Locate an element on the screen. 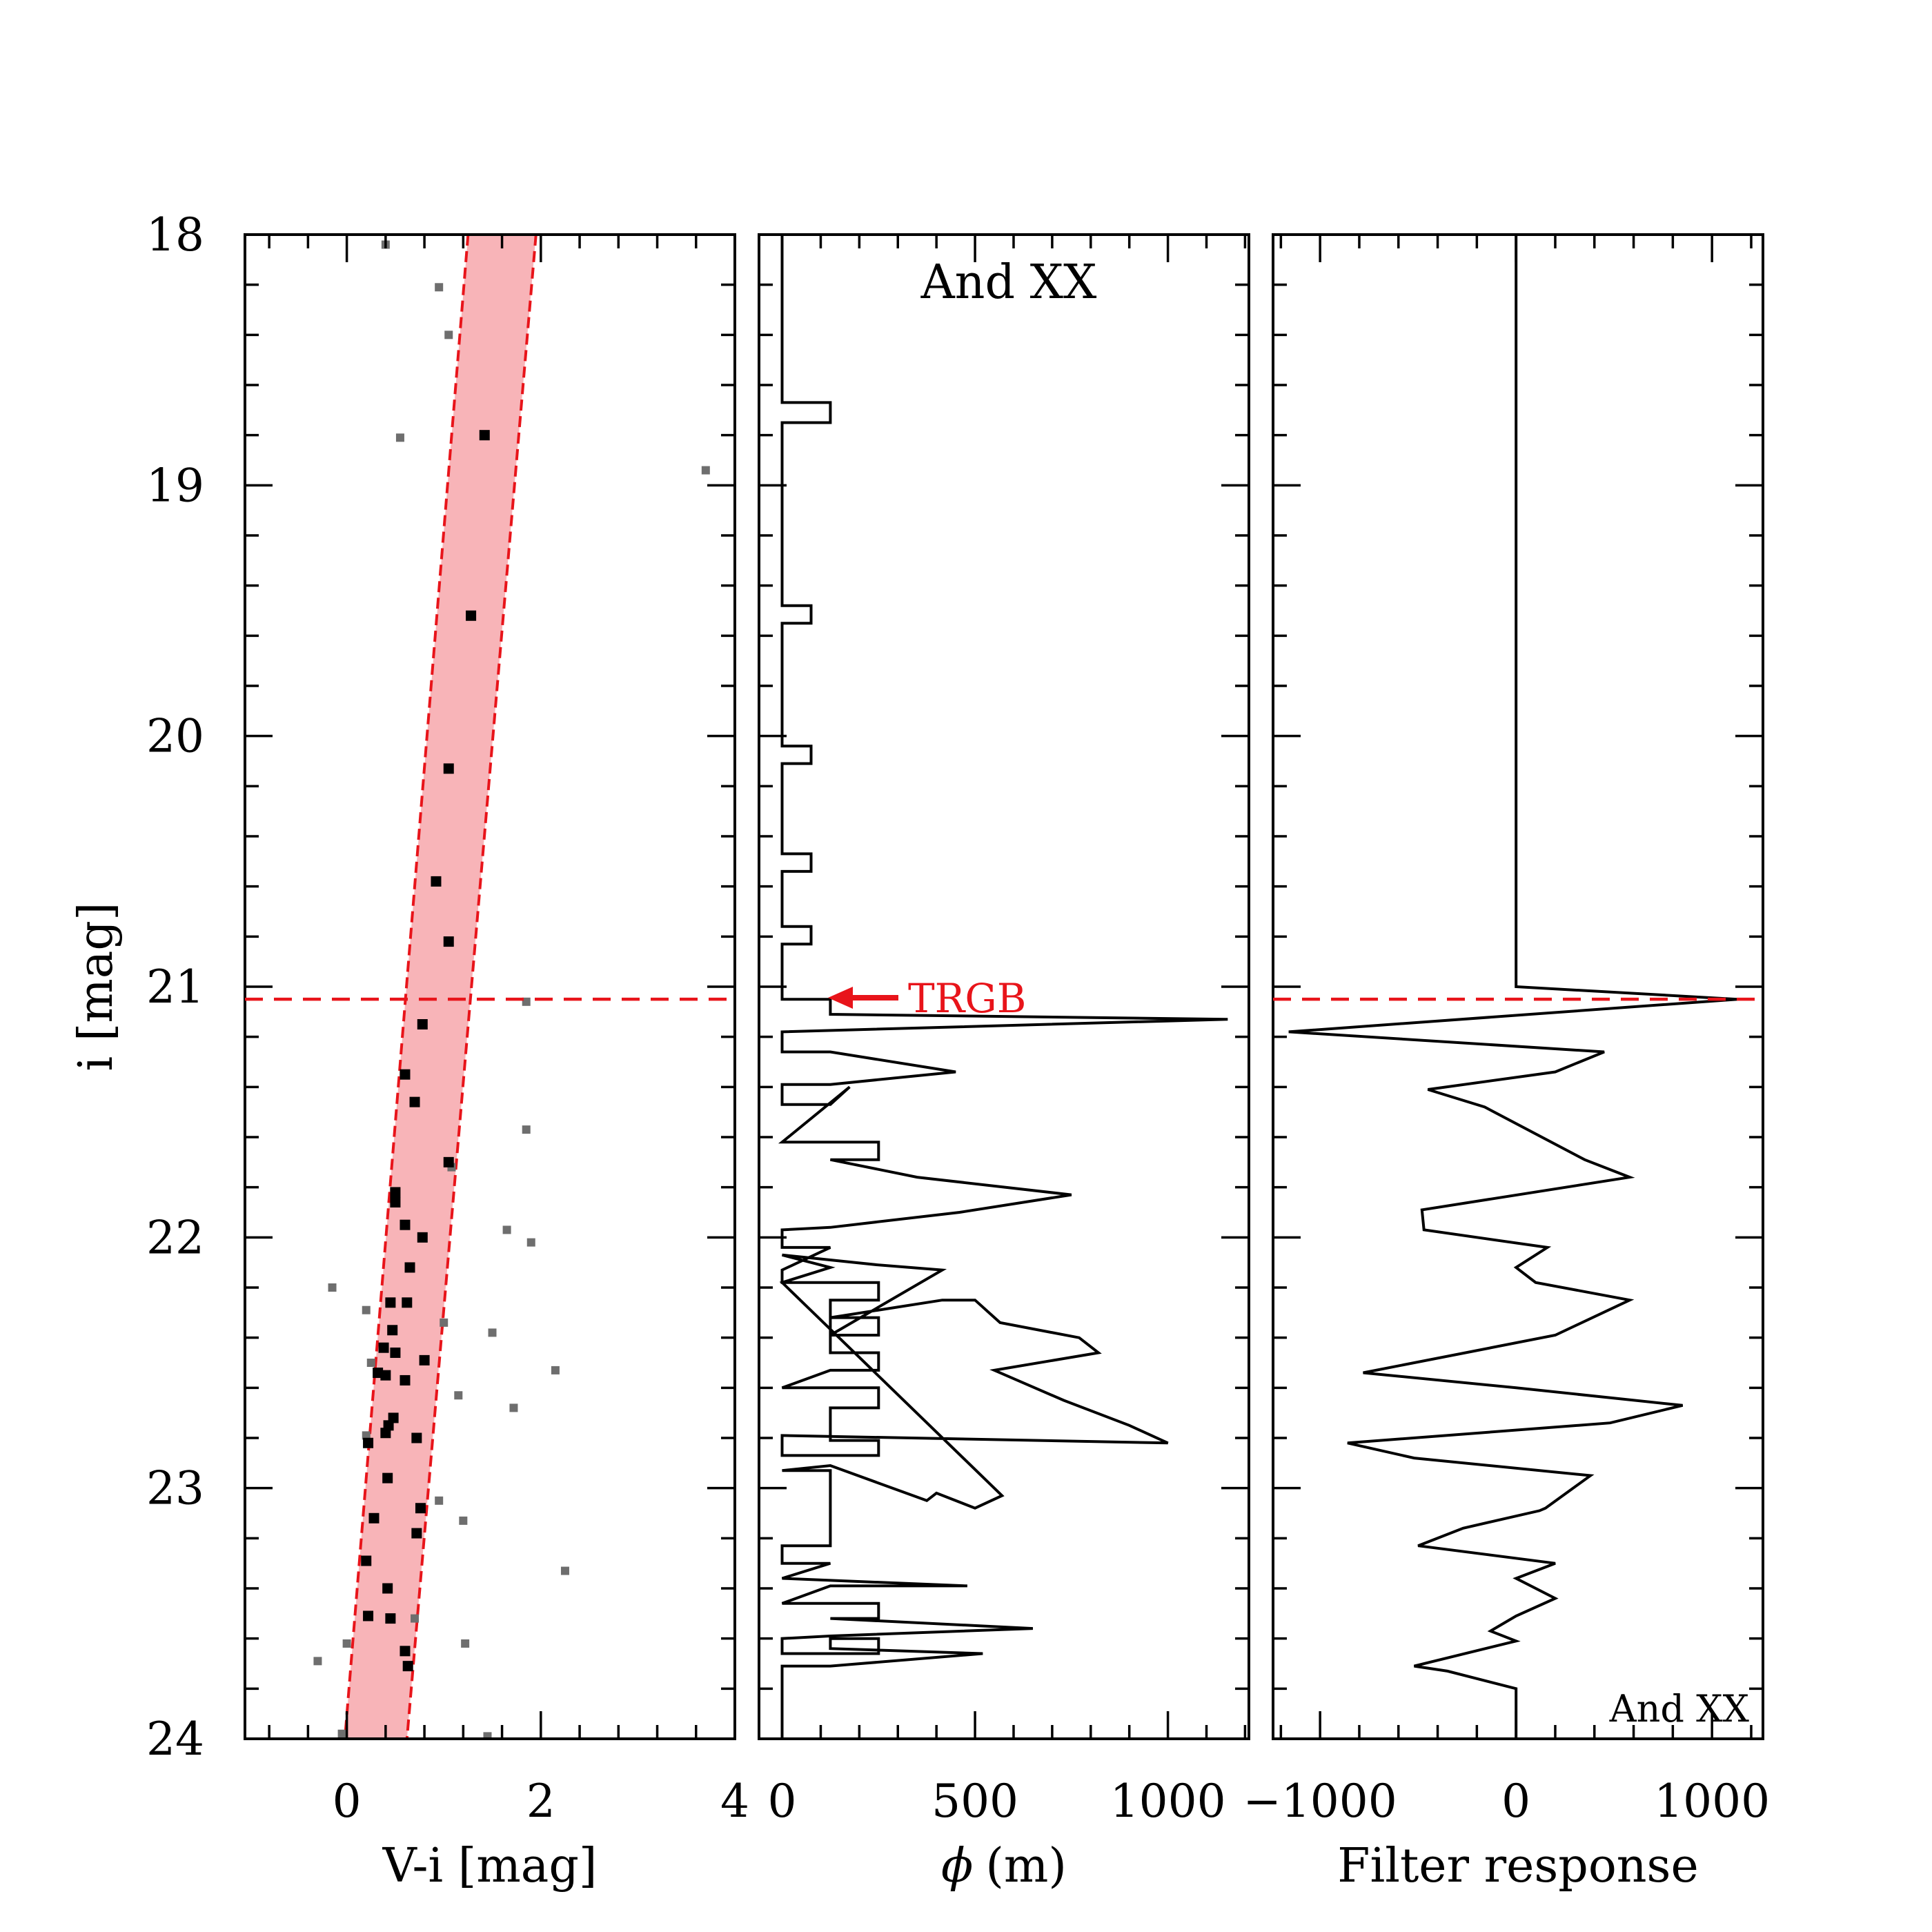  corner-label-and-xx: And XX is located at coordinates (1679, 1709).